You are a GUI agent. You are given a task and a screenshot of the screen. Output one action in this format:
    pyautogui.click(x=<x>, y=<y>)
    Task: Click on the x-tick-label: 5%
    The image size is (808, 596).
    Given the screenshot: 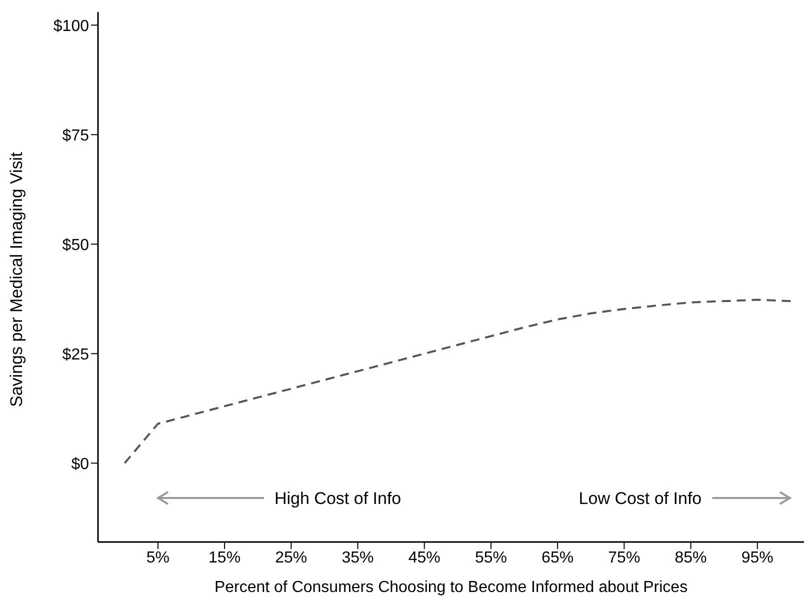 What is the action you would take?
    pyautogui.click(x=158, y=557)
    